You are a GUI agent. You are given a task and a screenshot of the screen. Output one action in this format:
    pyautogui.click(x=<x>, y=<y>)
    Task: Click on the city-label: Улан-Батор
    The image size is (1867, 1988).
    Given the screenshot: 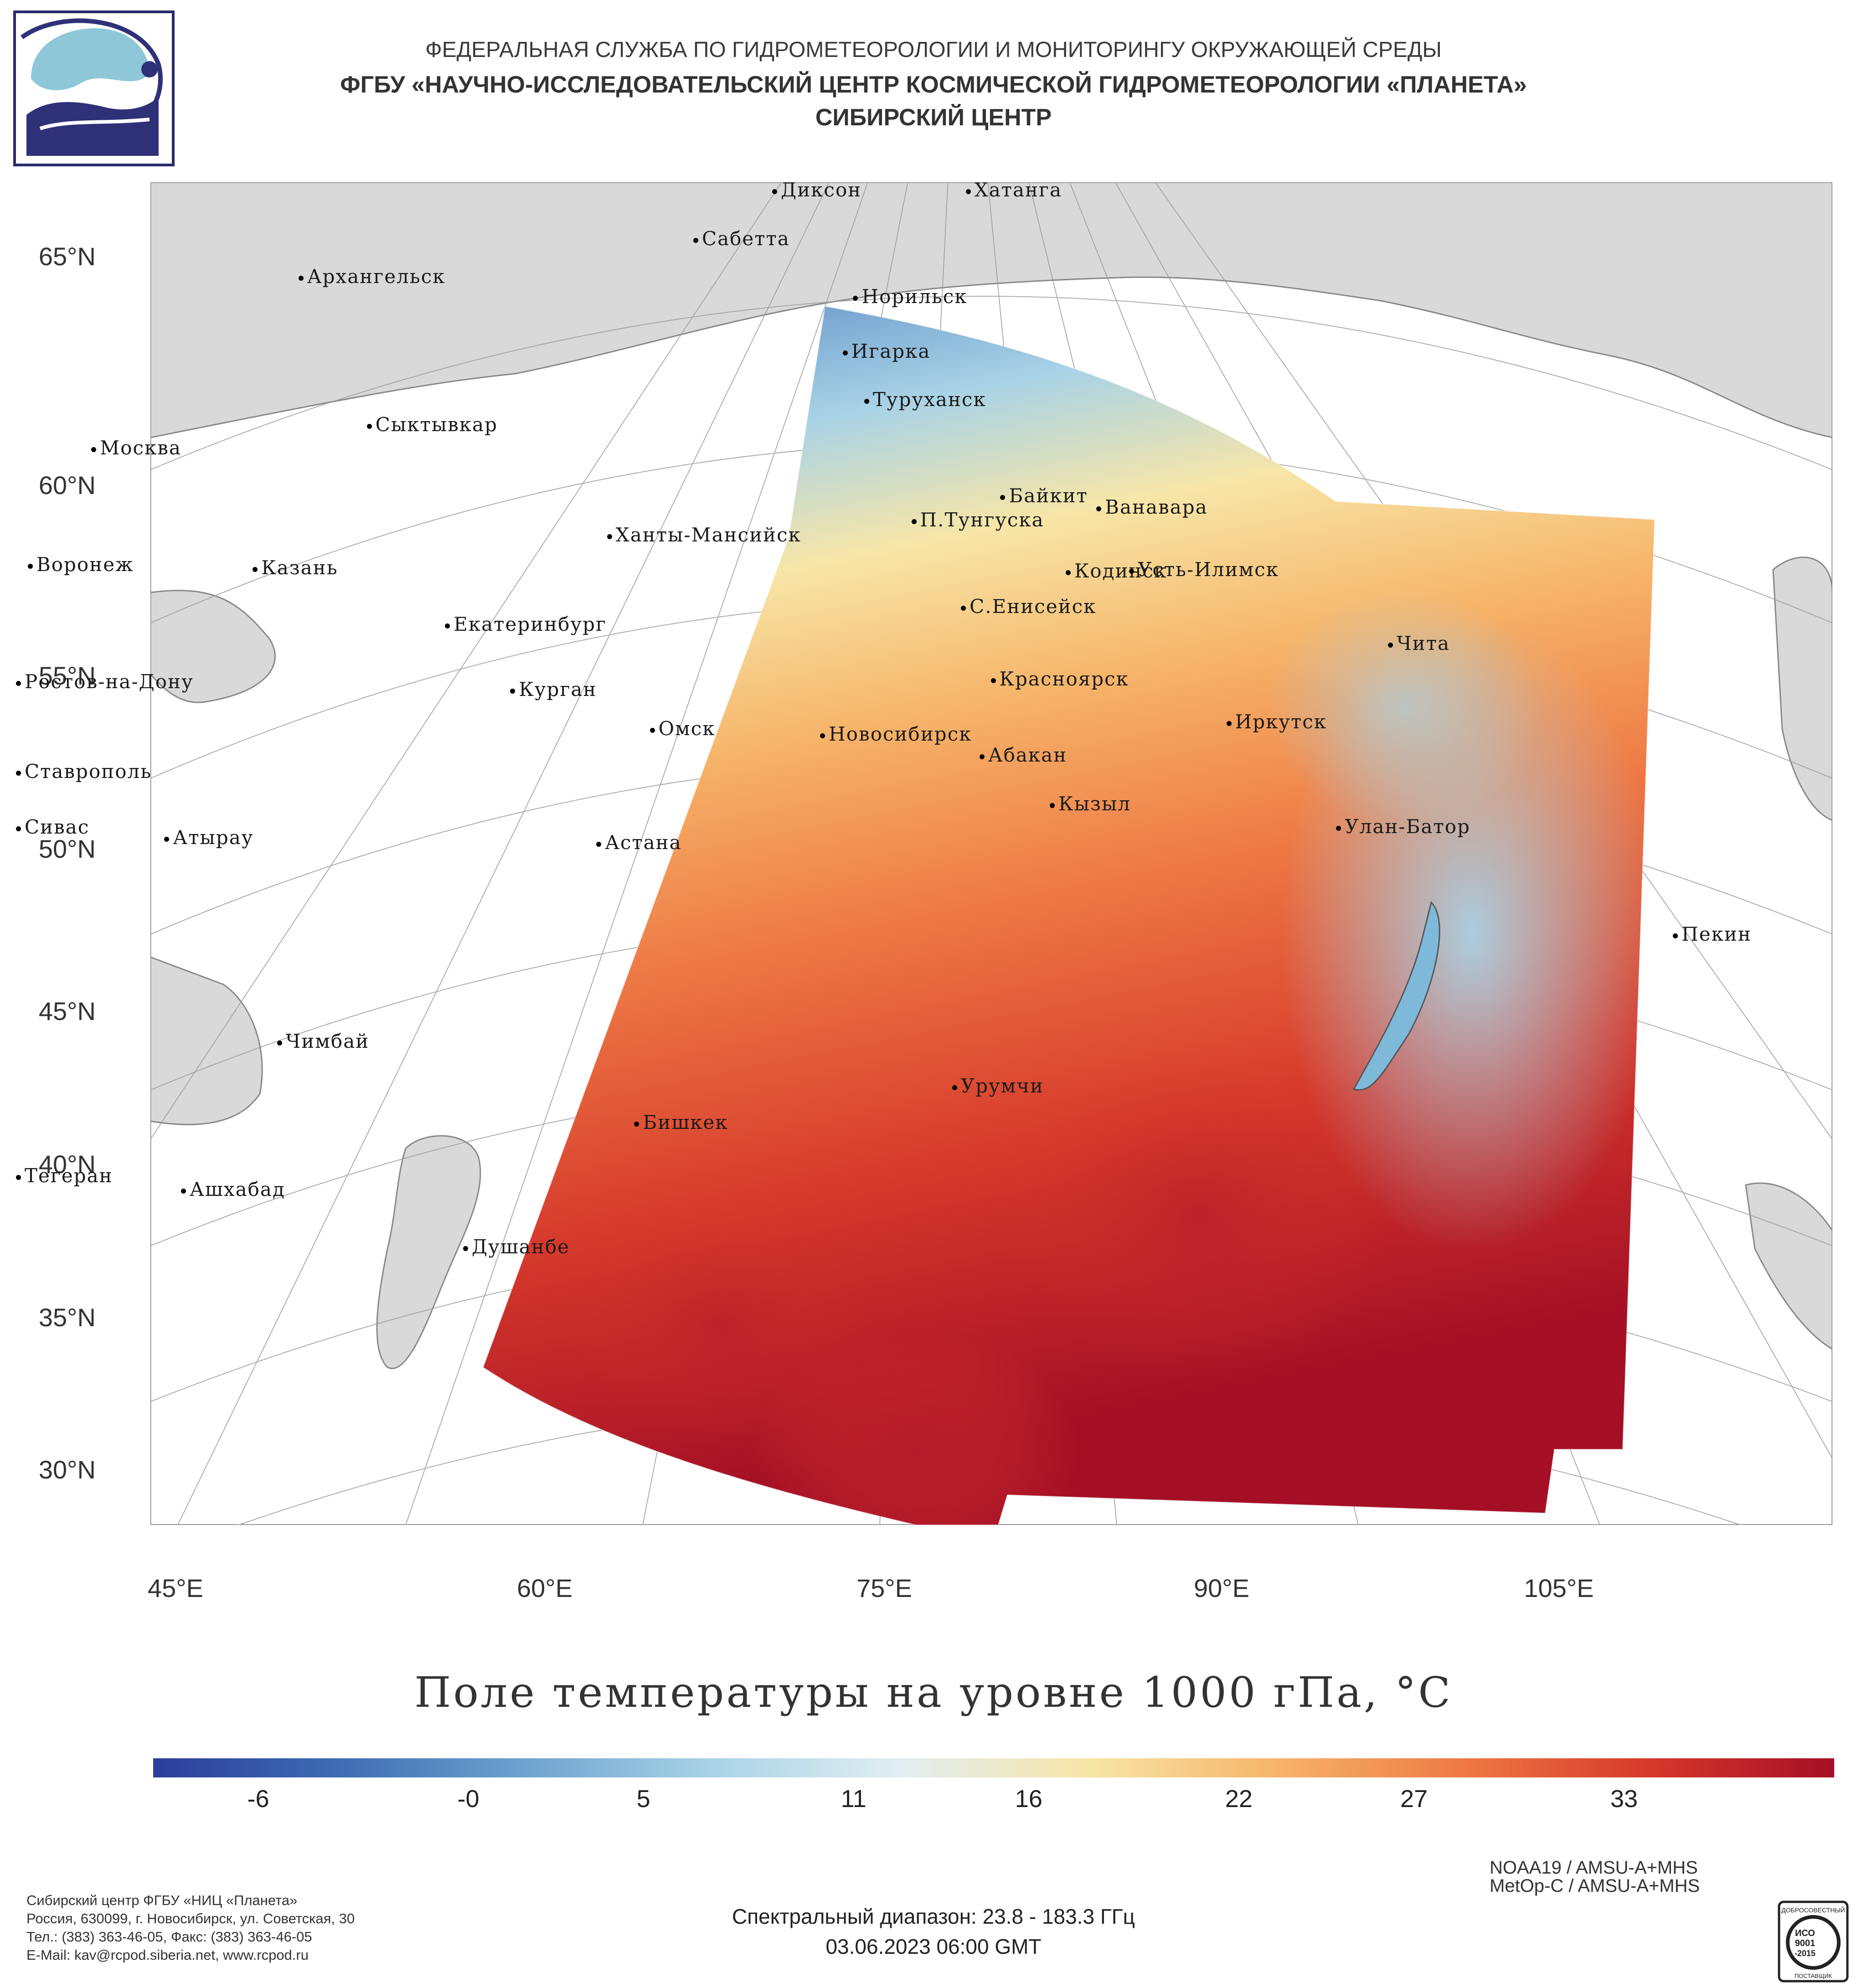 What is the action you would take?
    pyautogui.click(x=1407, y=827)
    